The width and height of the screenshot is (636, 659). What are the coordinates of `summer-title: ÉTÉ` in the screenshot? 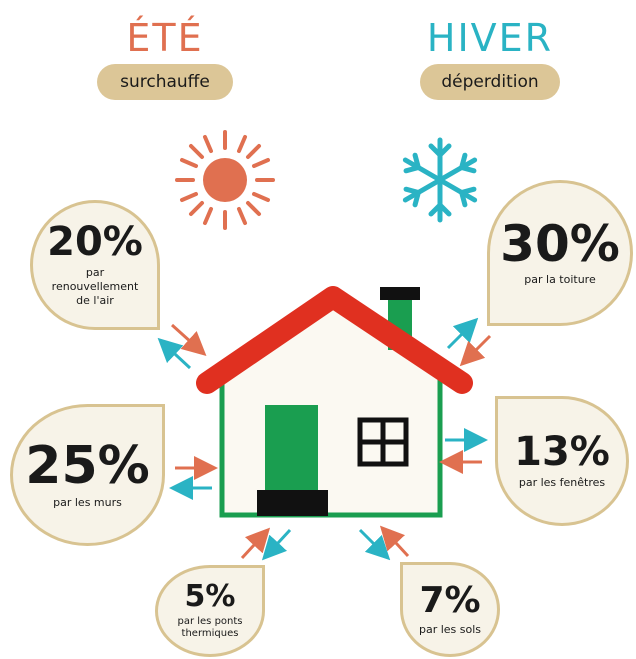 It's located at (165, 38).